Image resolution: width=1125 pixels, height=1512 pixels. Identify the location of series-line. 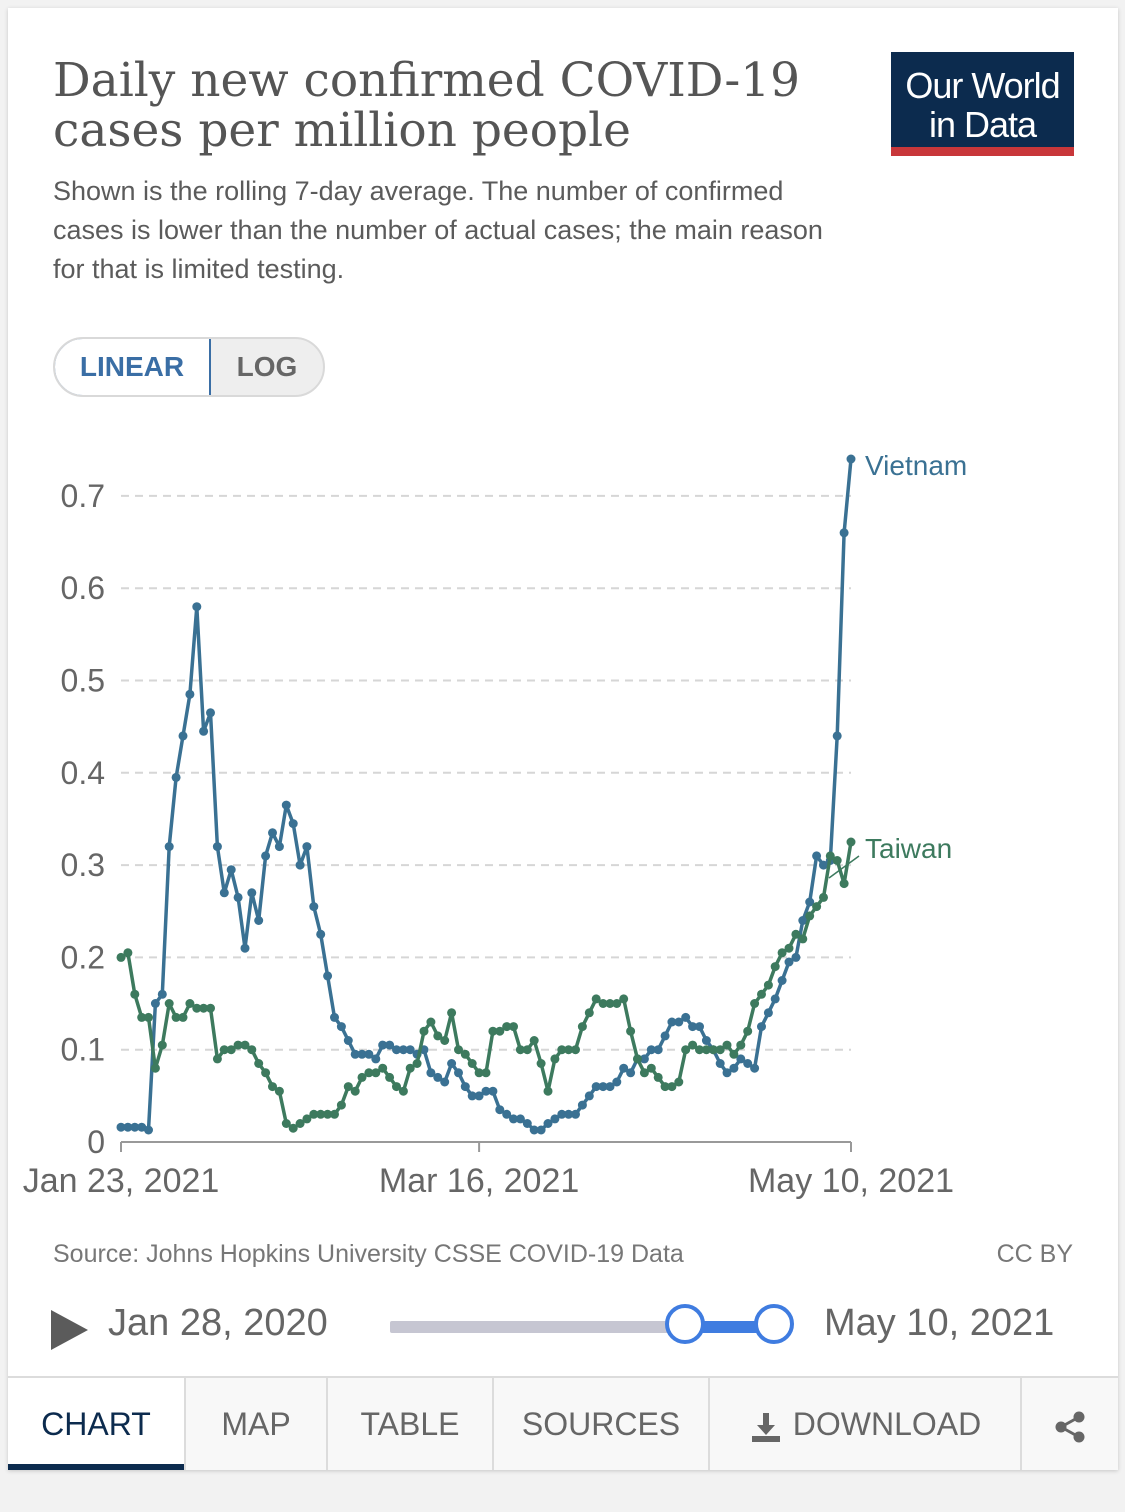
(486, 985).